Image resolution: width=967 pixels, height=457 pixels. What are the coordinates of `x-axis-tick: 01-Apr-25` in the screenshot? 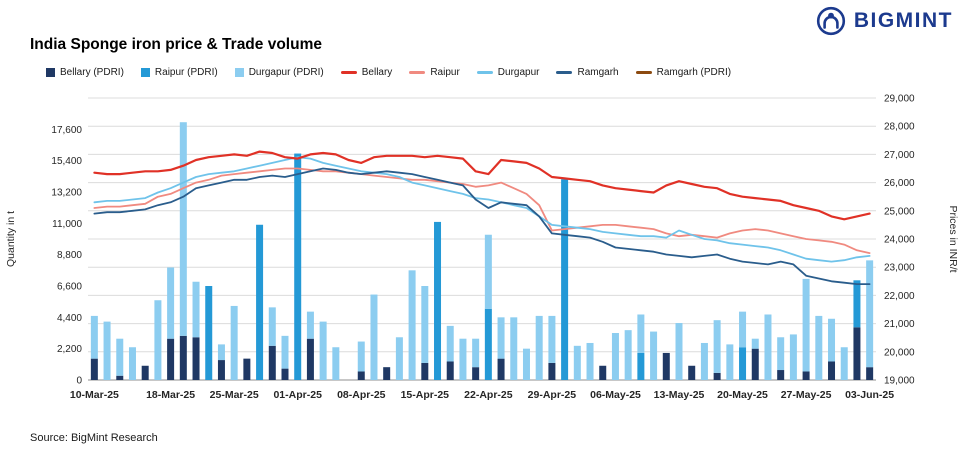 It's located at (297, 395).